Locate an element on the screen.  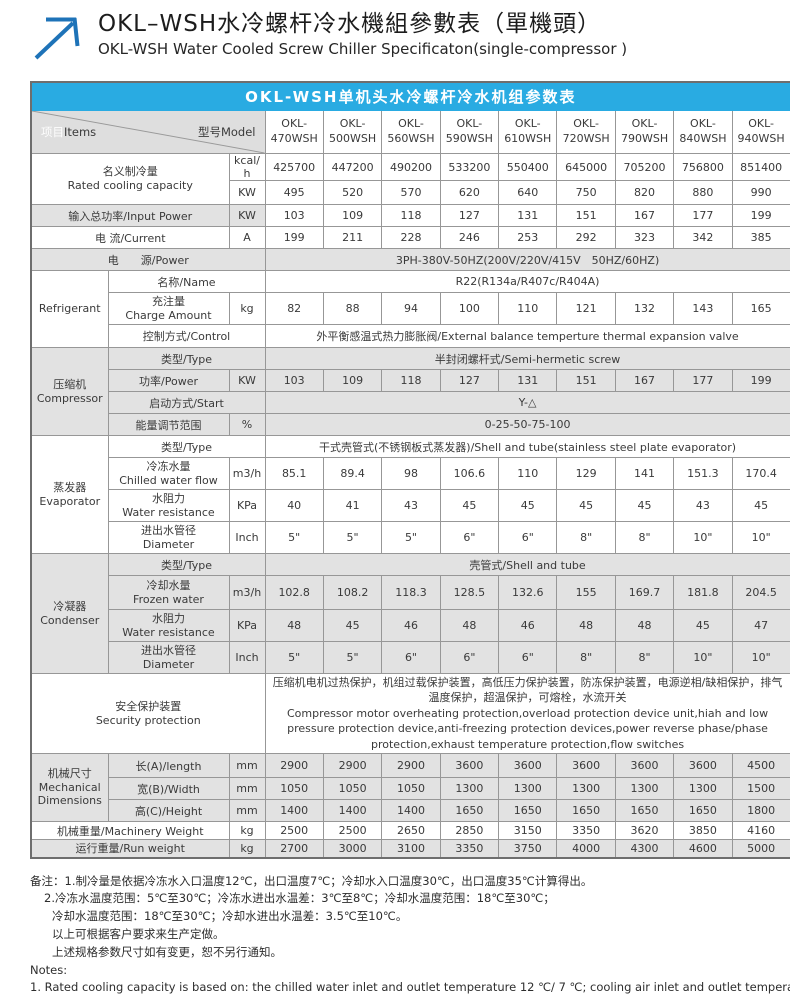
rated-capacity-label: 名义制冷量 Rated cooling capacity is located at coordinates (130, 179).